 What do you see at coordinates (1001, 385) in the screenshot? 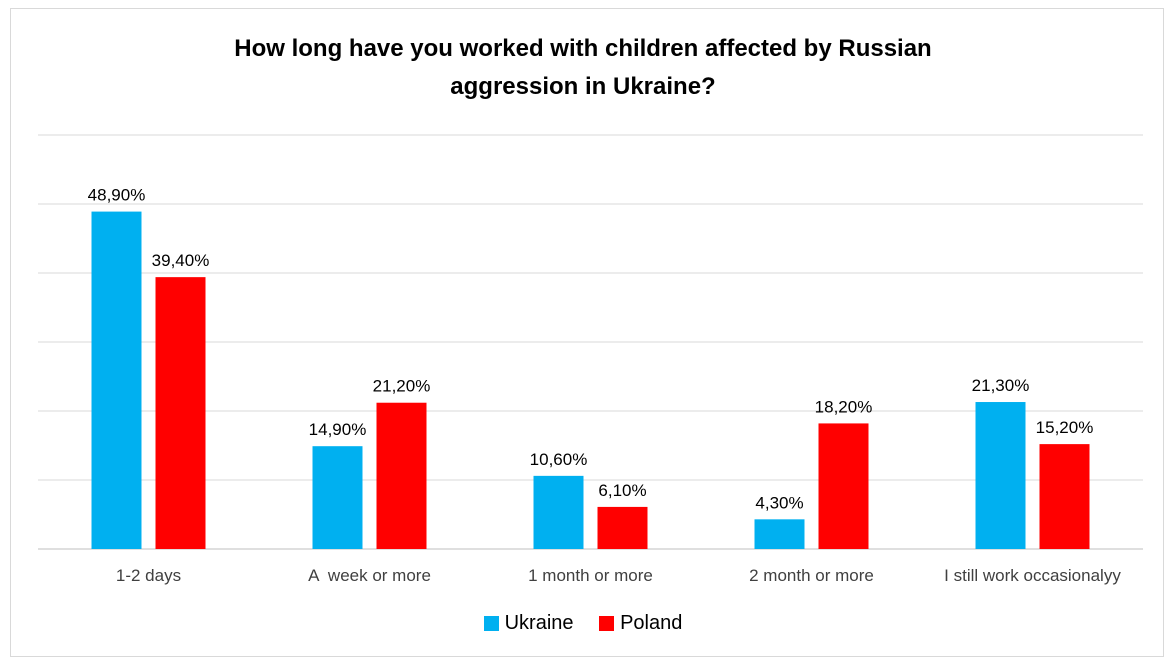
I see `data-label-ukraine: 21,30%` at bounding box center [1001, 385].